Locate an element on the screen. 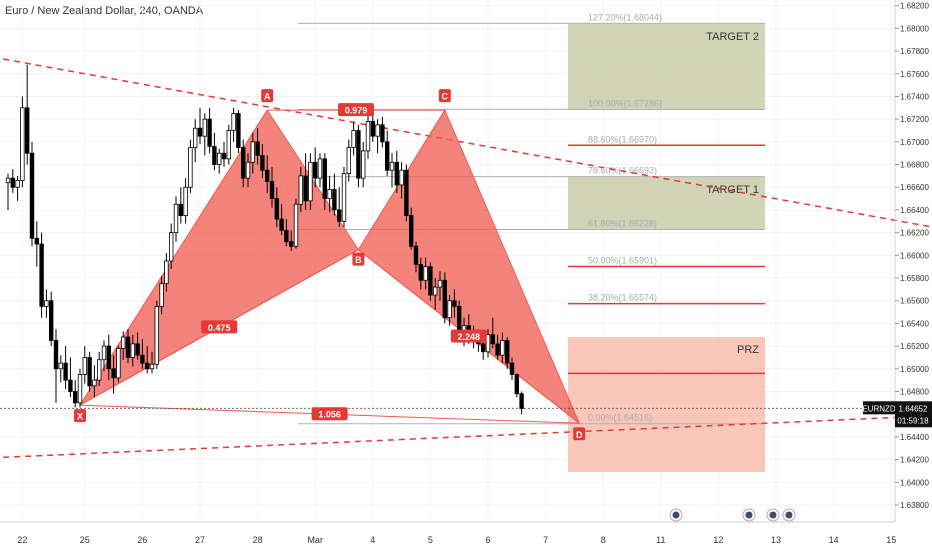  price-tick-label: 1.64800 is located at coordinates (914, 392).